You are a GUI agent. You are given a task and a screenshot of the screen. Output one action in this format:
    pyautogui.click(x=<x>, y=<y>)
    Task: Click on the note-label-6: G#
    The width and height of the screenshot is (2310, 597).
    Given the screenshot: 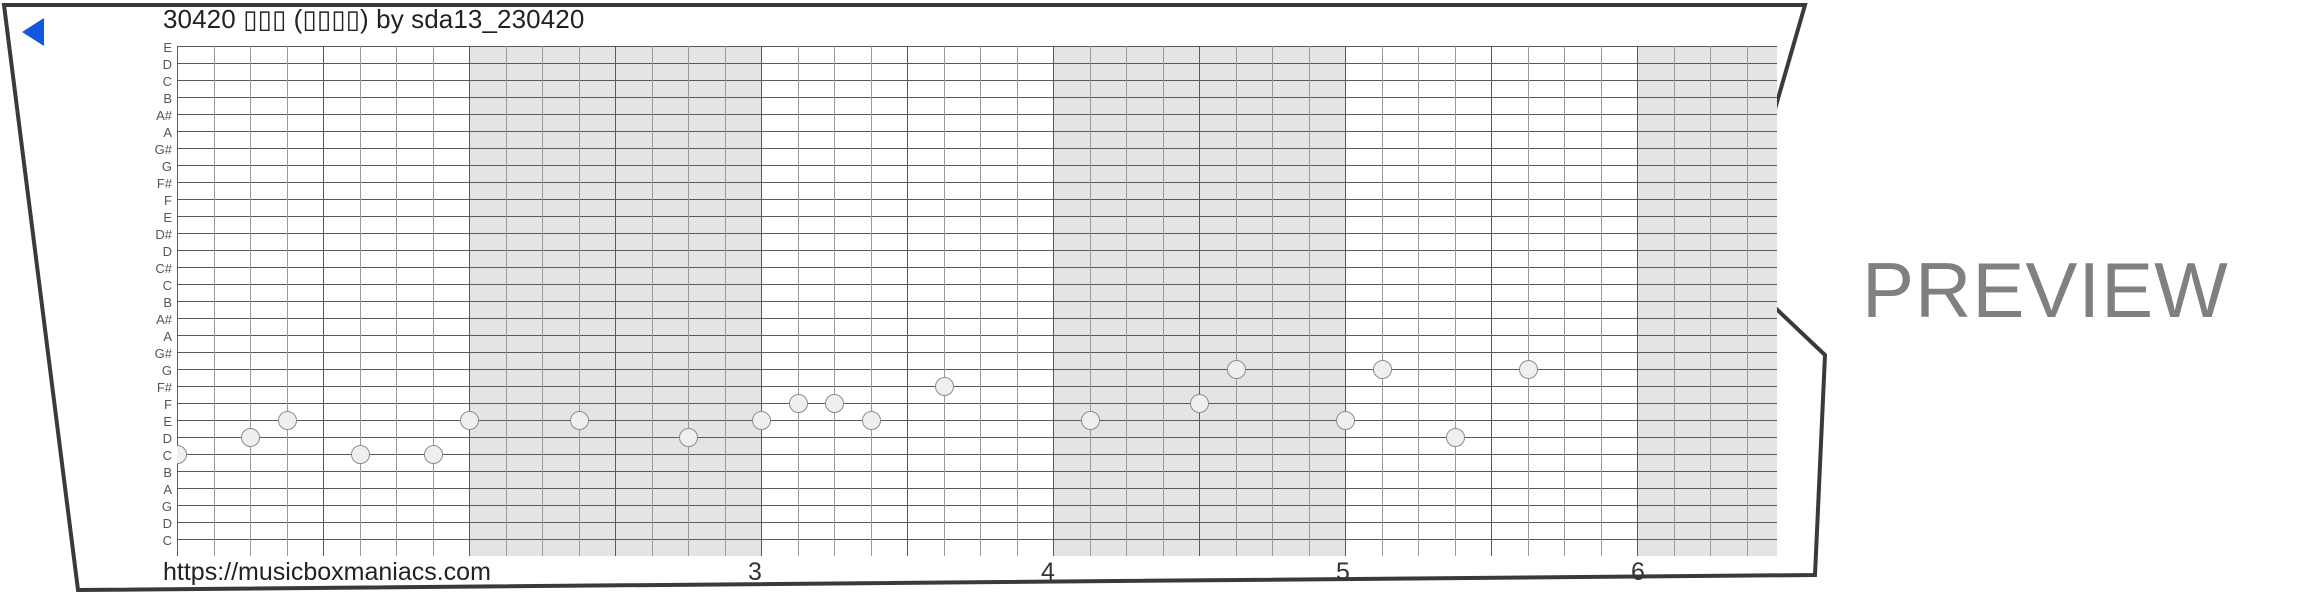 What is the action you would take?
    pyautogui.click(x=163, y=149)
    